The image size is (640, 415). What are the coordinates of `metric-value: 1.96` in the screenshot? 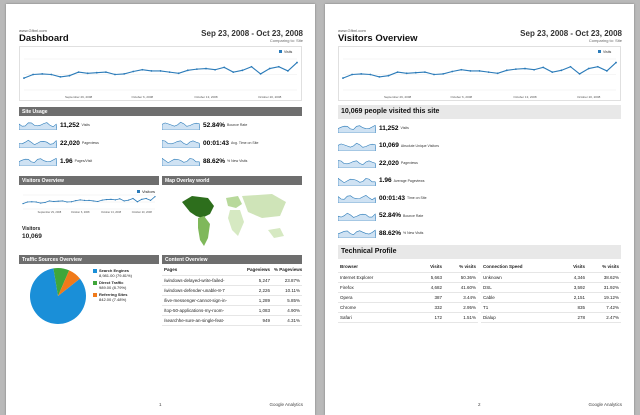 It's located at (66, 161).